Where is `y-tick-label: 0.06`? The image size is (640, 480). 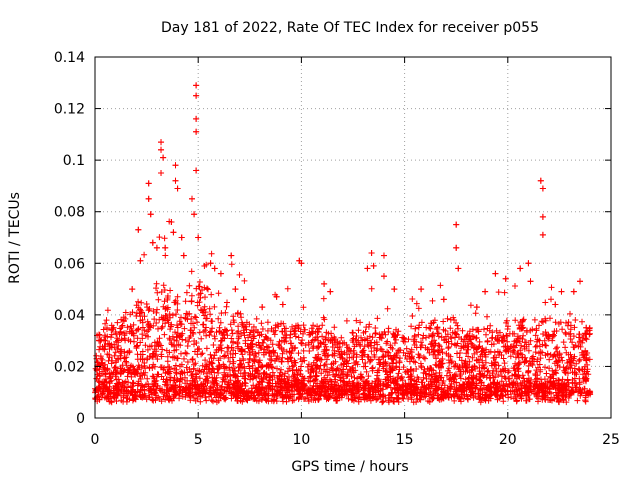
y-tick-label: 0.06 is located at coordinates (69, 264).